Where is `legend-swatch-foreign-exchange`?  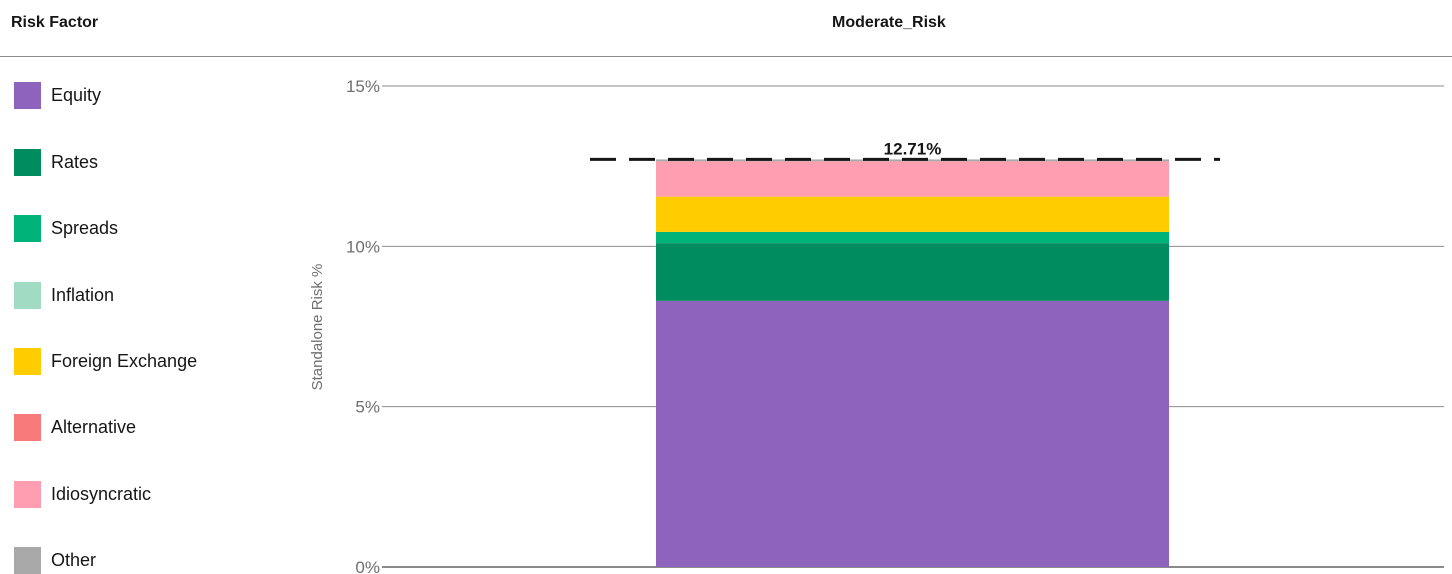 legend-swatch-foreign-exchange is located at coordinates (27, 361).